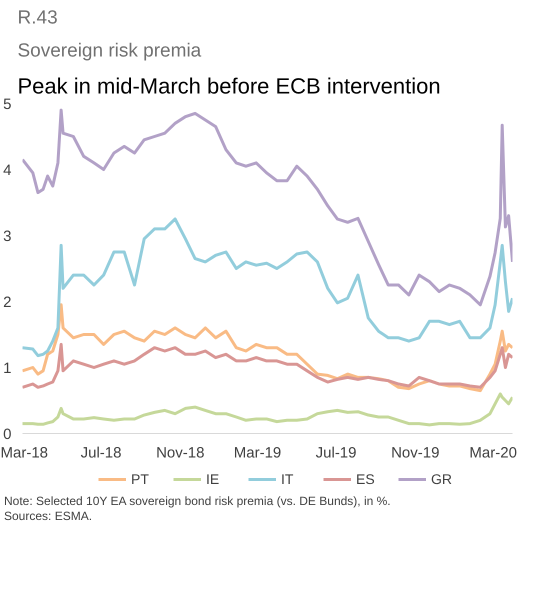 Image resolution: width=556 pixels, height=590 pixels. What do you see at coordinates (140, 479) in the screenshot?
I see `legend-label: PT` at bounding box center [140, 479].